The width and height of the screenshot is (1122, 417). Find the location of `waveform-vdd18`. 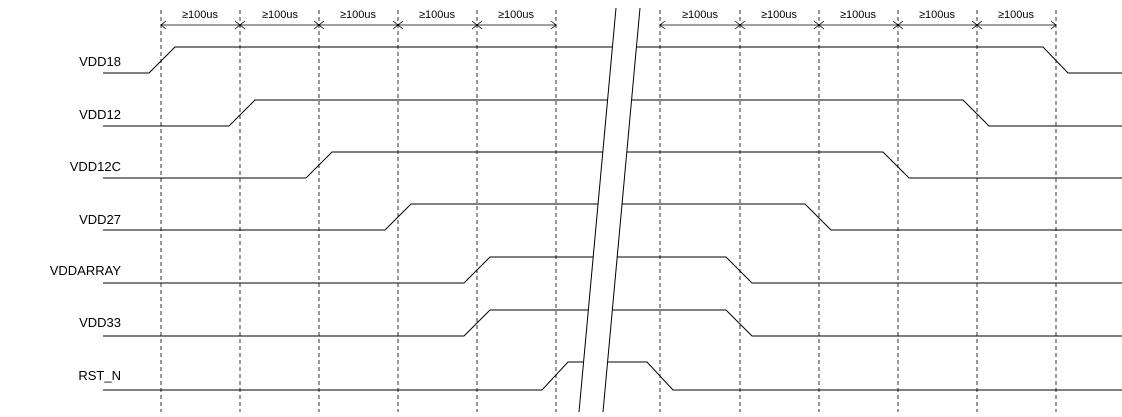

waveform-vdd18 is located at coordinates (612, 60).